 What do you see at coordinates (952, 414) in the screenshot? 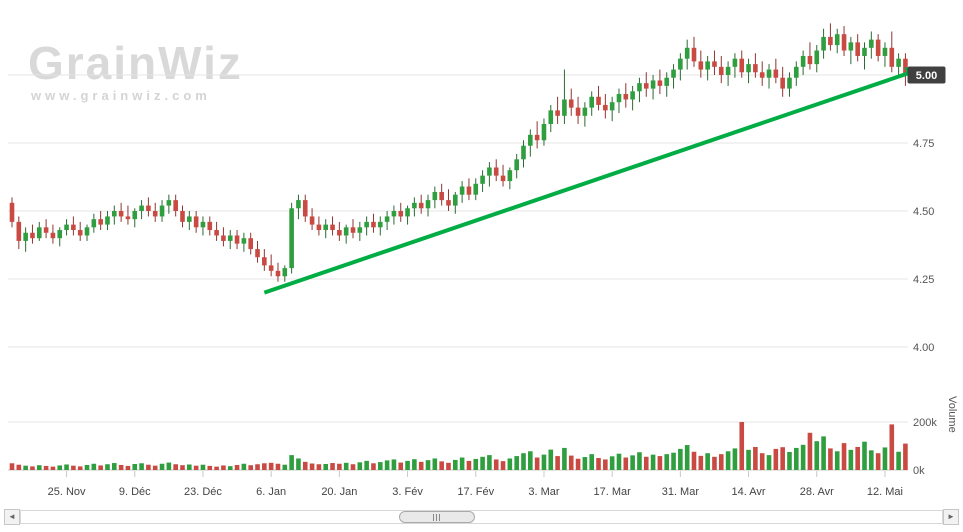
I see `volume-axis-title: Volume` at bounding box center [952, 414].